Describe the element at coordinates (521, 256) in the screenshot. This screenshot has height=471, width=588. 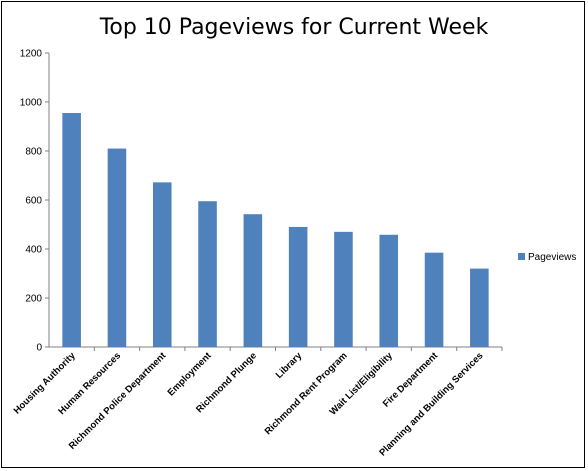
I see `legend-swatch` at that location.